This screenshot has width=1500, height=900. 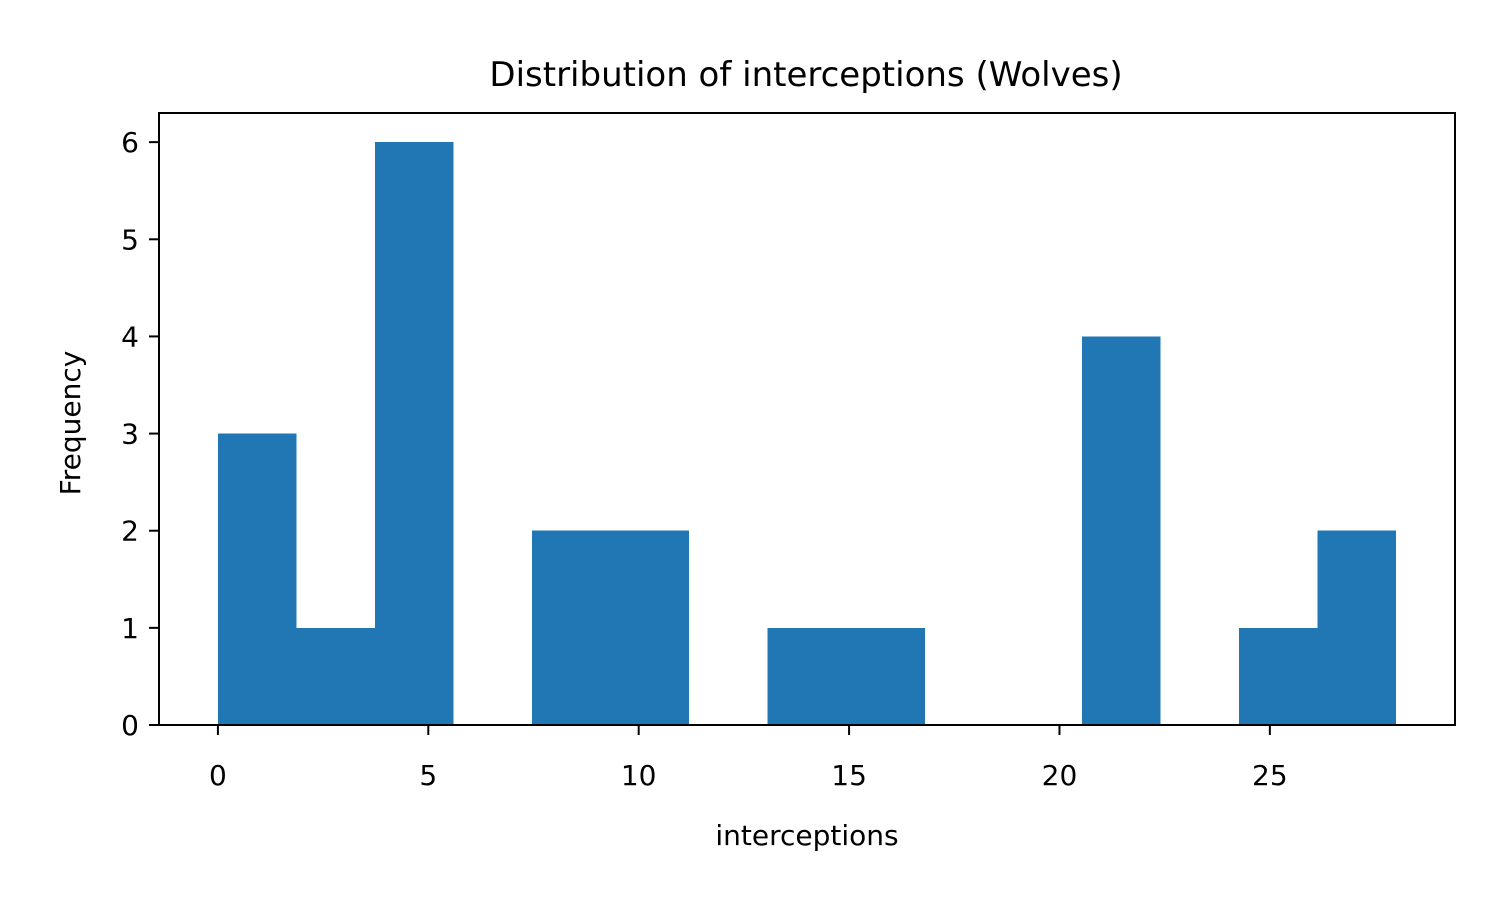 What do you see at coordinates (130, 239) in the screenshot?
I see `y-tick-label: 5` at bounding box center [130, 239].